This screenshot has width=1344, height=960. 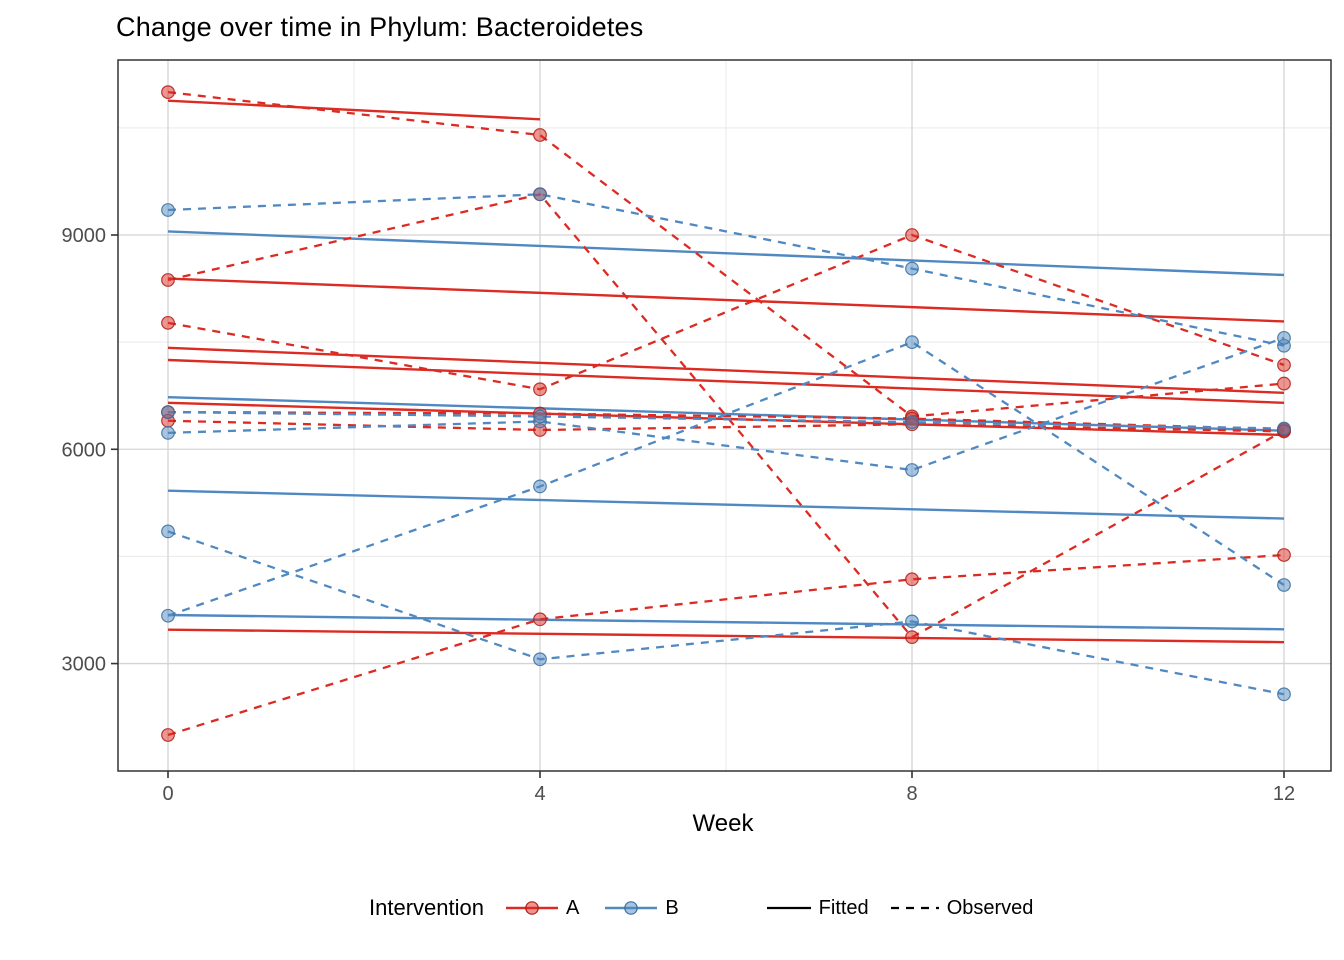 I want to click on data-point-A1-w4, so click(x=540, y=135).